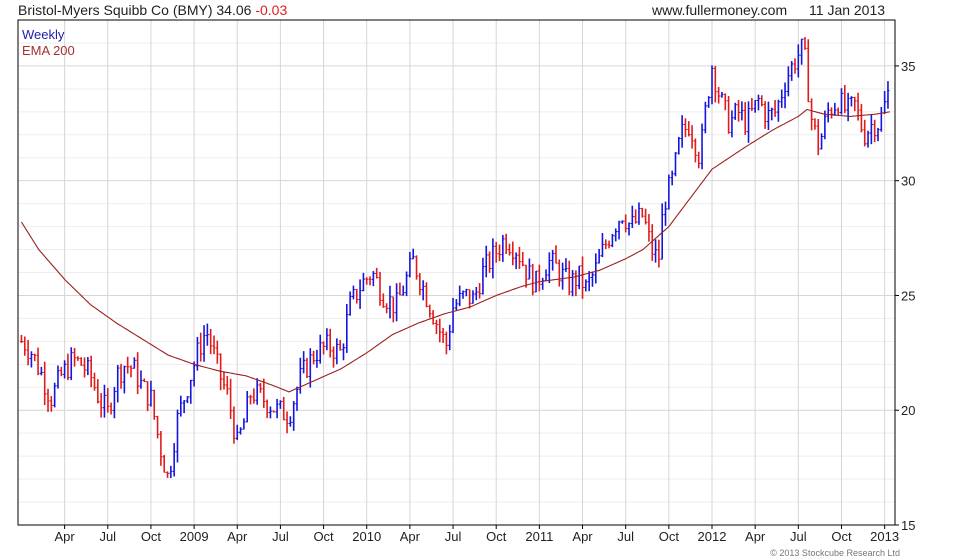  I want to click on y-tick-label: 15, so click(908, 525).